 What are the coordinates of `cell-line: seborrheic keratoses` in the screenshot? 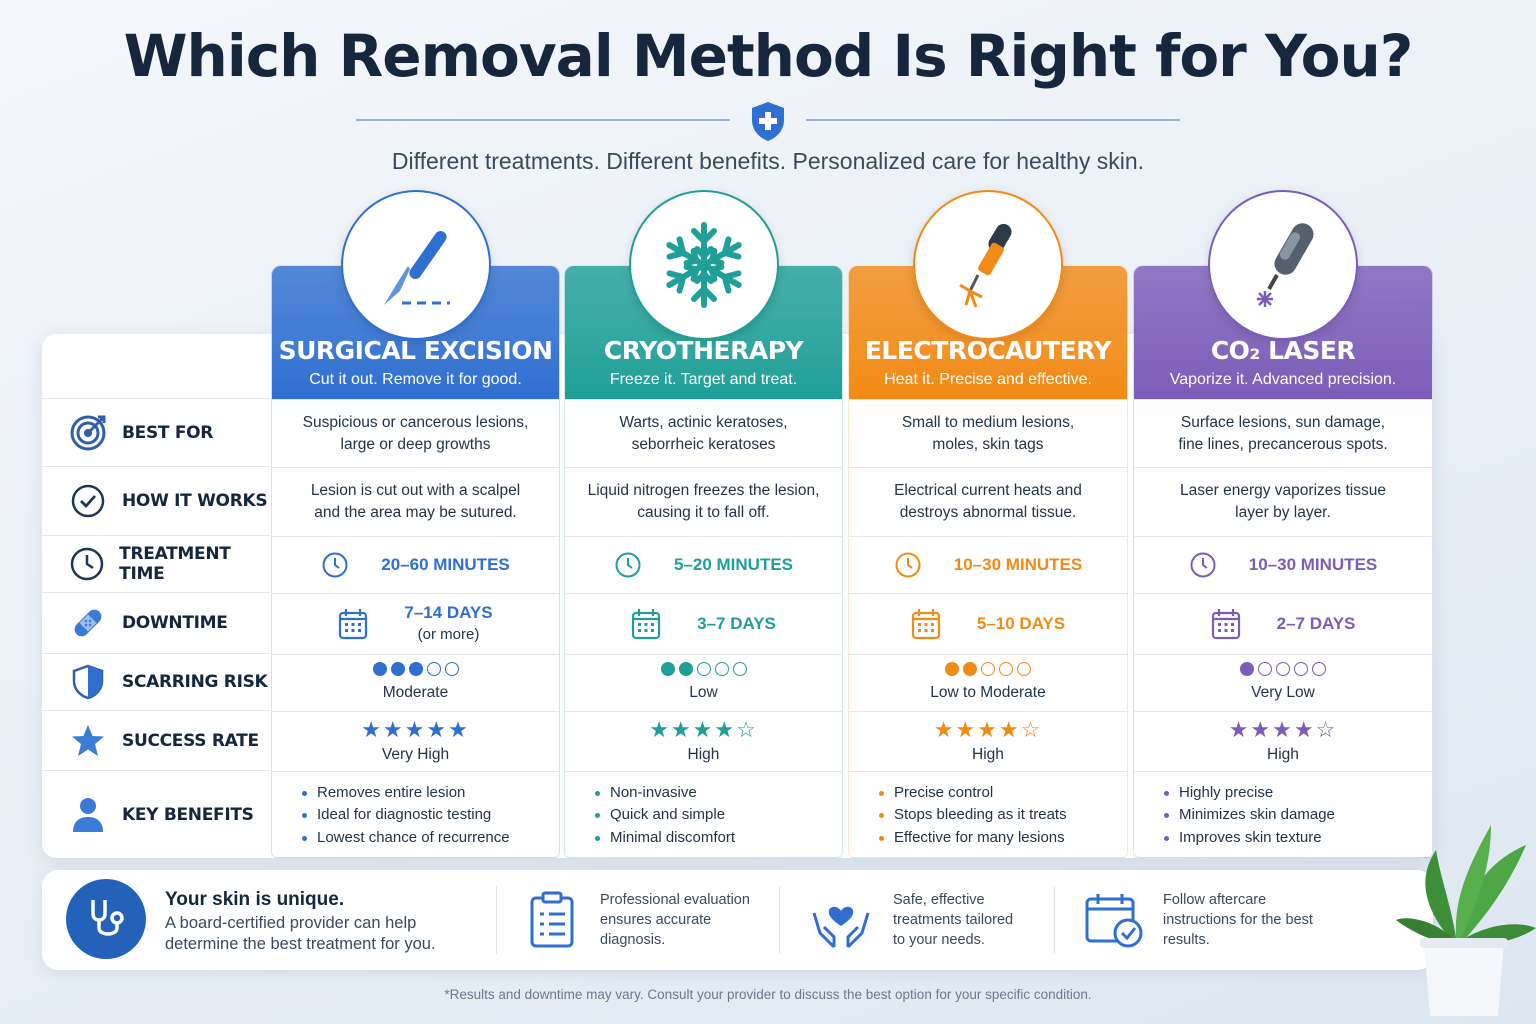 It's located at (703, 444).